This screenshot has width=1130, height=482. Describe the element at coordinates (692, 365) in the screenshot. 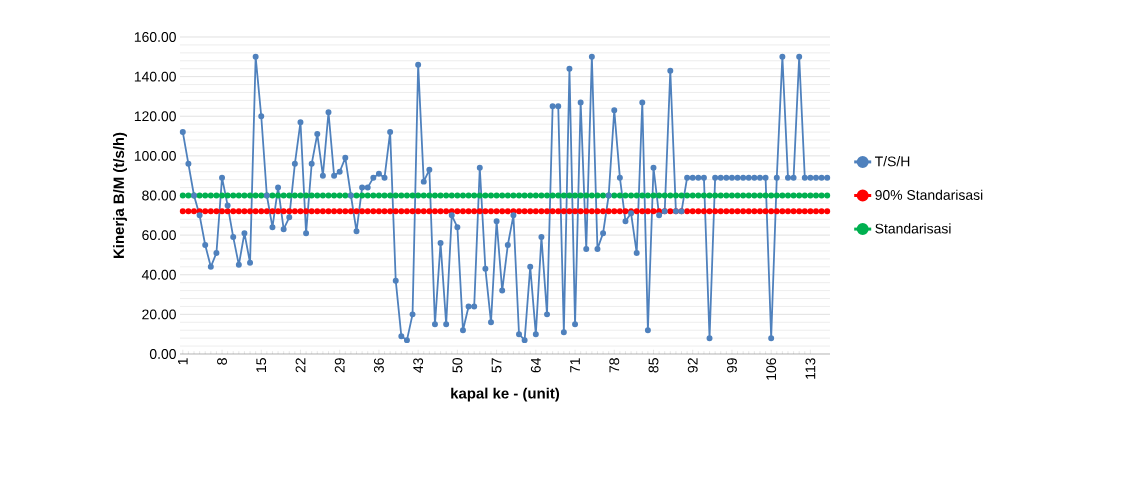

I see `x-tick-label: 92` at that location.